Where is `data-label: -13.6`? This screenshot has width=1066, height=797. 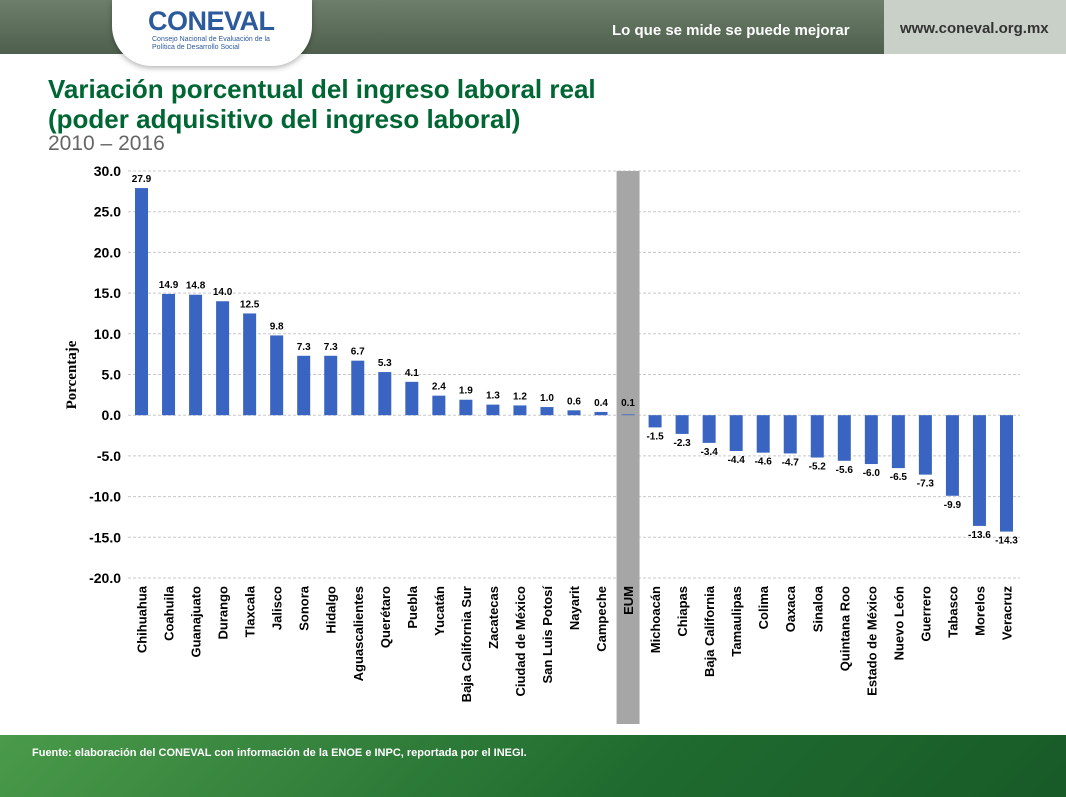 data-label: -13.6 is located at coordinates (979, 535).